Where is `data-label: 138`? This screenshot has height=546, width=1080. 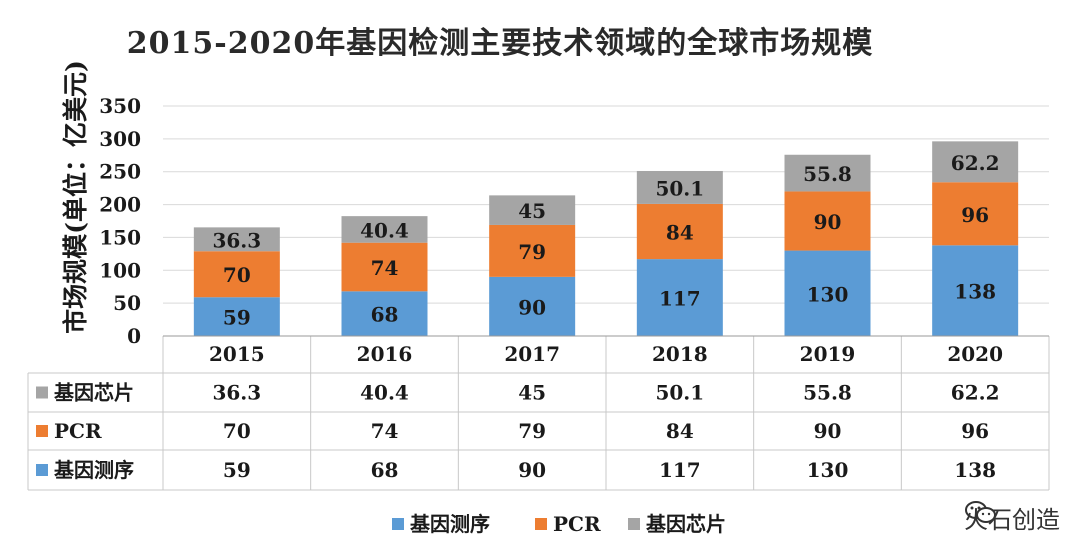 data-label: 138 is located at coordinates (975, 292).